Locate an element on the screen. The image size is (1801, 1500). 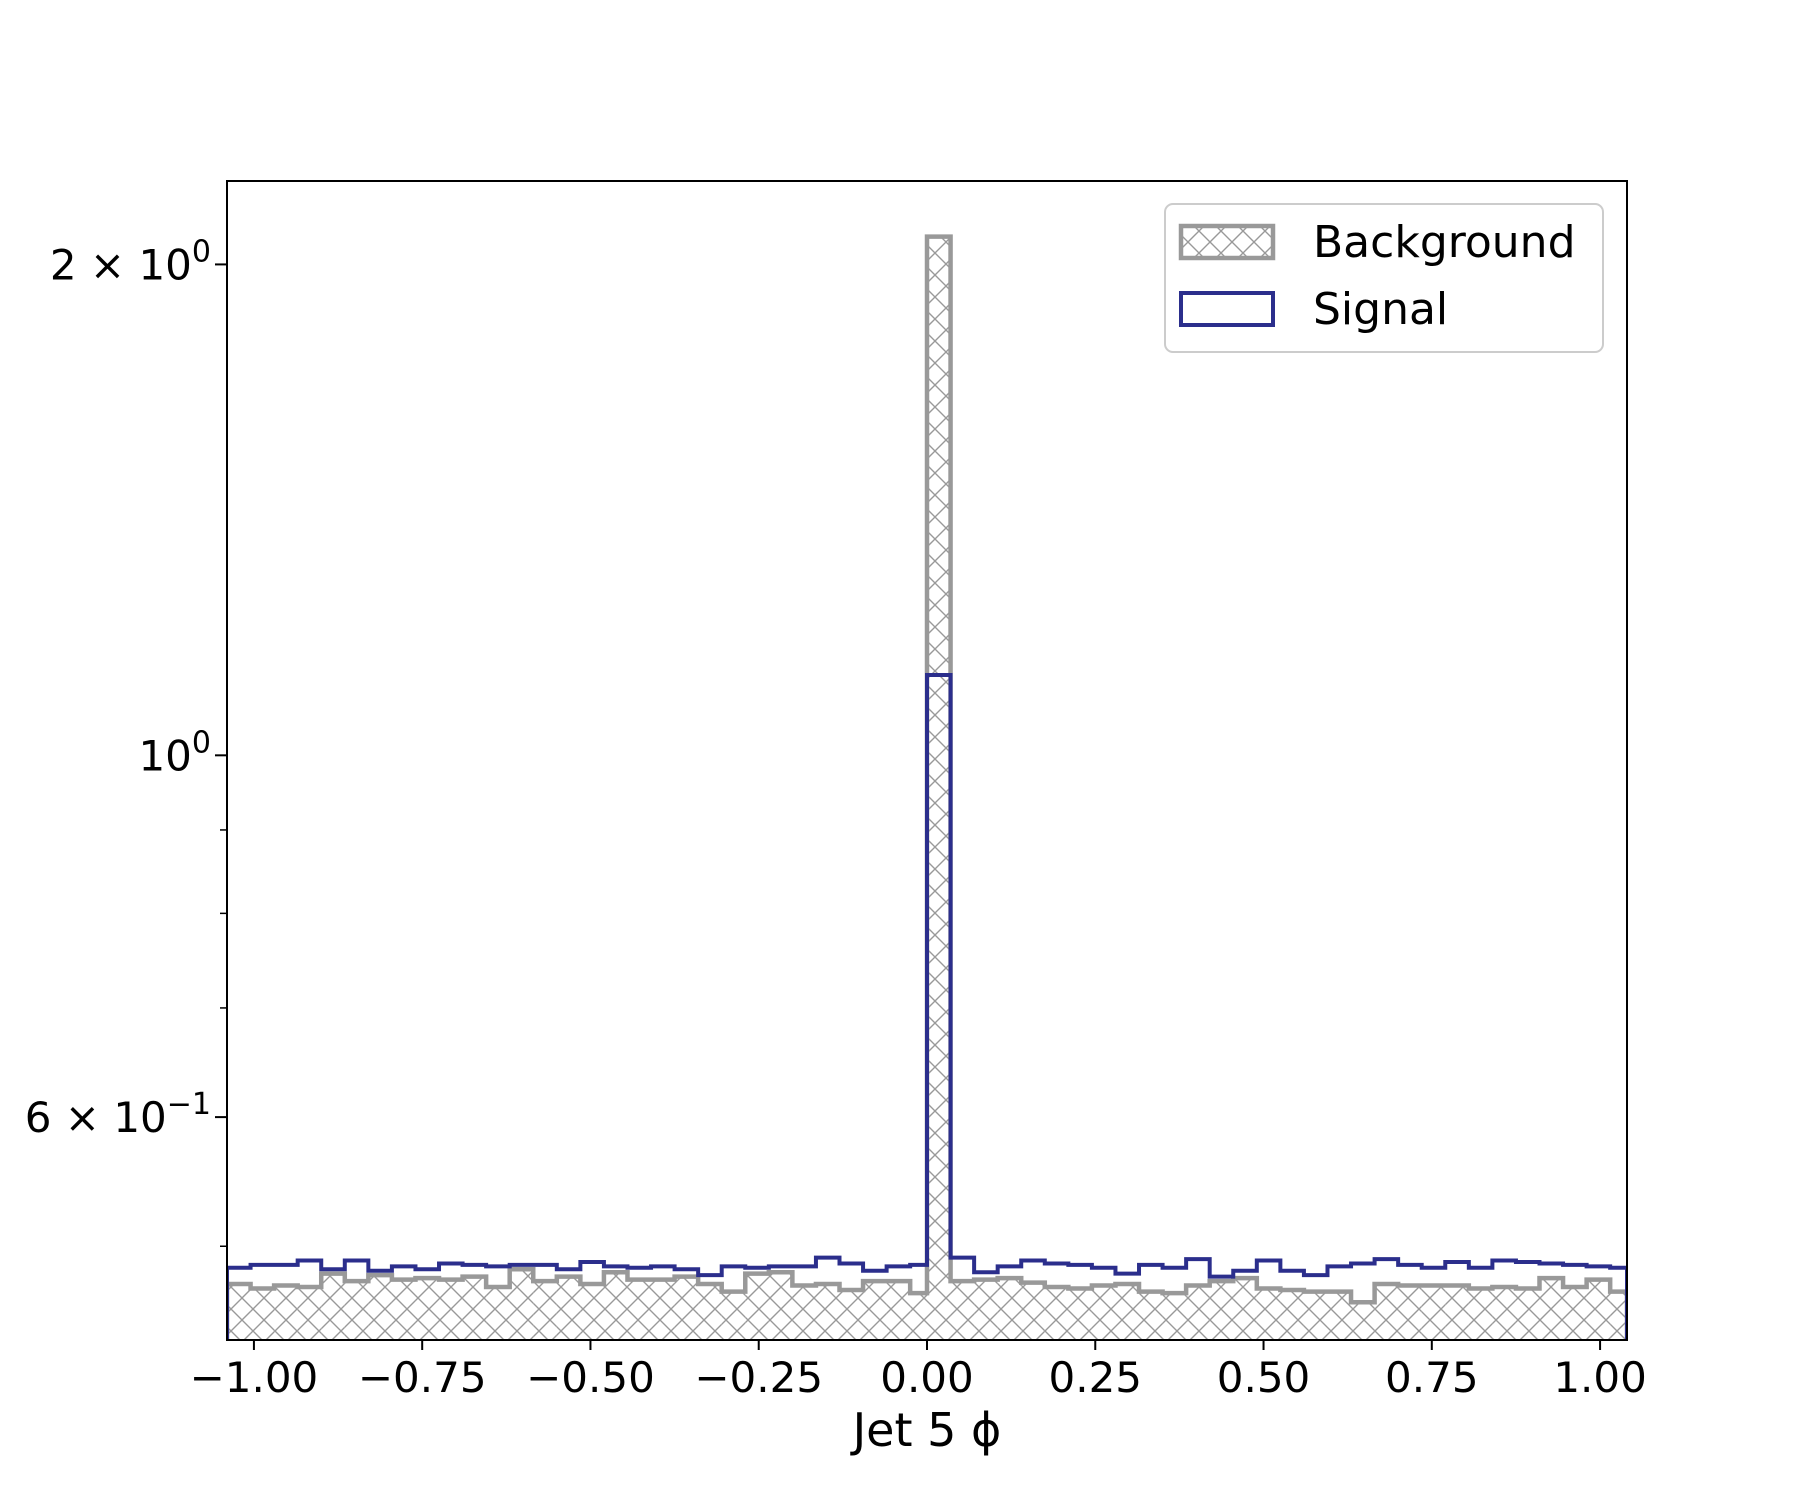
legend-label-signal: Signal is located at coordinates (1380, 309).